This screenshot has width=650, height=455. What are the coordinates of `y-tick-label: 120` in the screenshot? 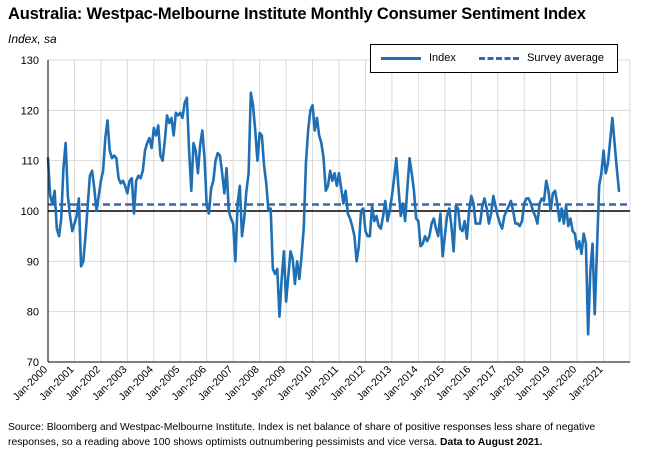 It's located at (30, 111).